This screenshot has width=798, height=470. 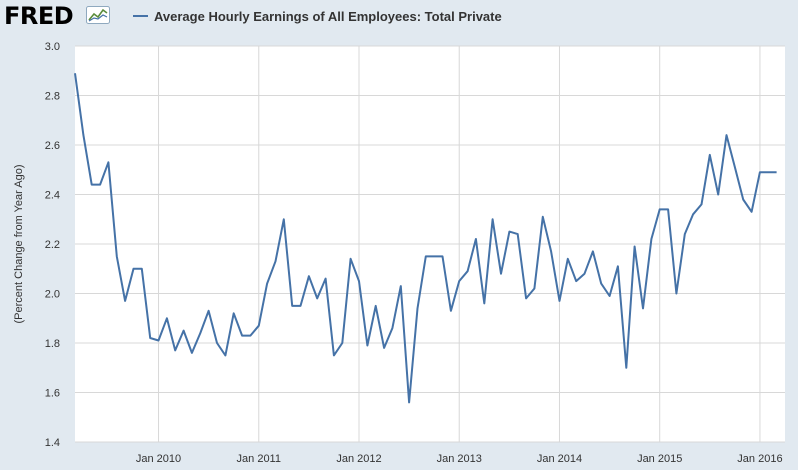 I want to click on fred-trend-icon, so click(x=98, y=15).